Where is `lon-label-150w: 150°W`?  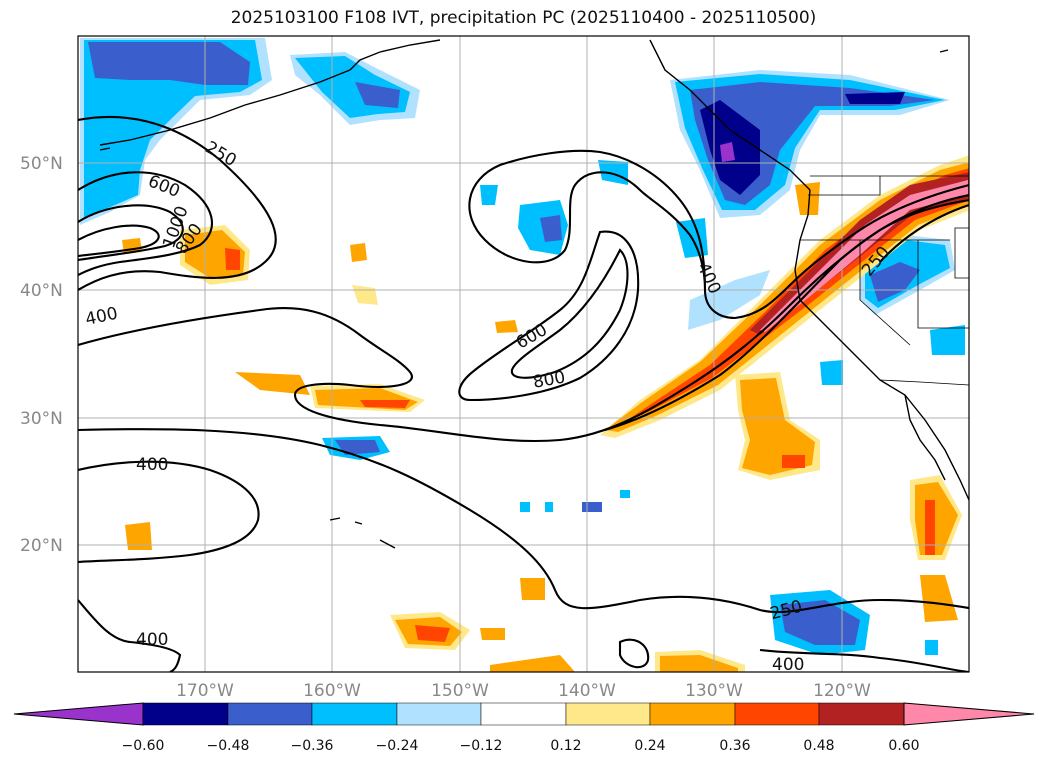
lon-label-150w: 150°W is located at coordinates (460, 691).